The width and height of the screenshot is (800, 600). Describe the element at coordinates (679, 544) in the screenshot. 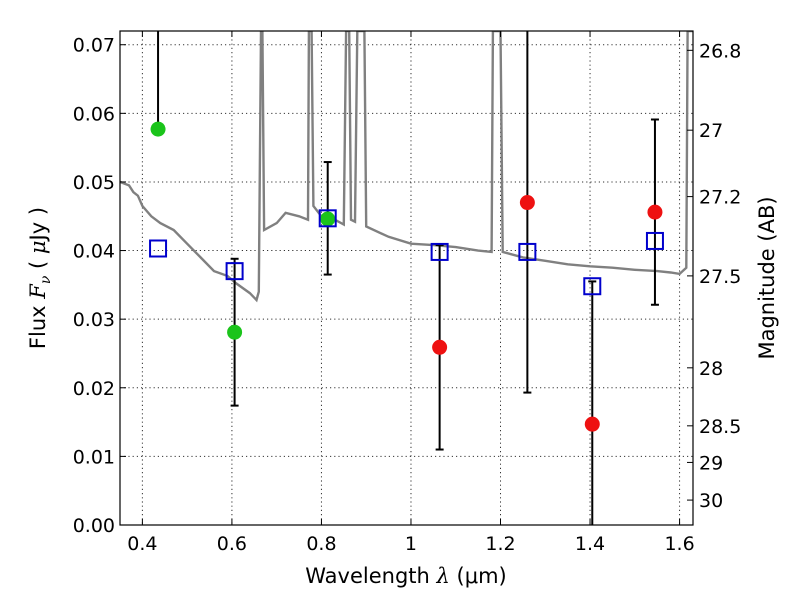

I see `x-tick-label: 1.6` at that location.